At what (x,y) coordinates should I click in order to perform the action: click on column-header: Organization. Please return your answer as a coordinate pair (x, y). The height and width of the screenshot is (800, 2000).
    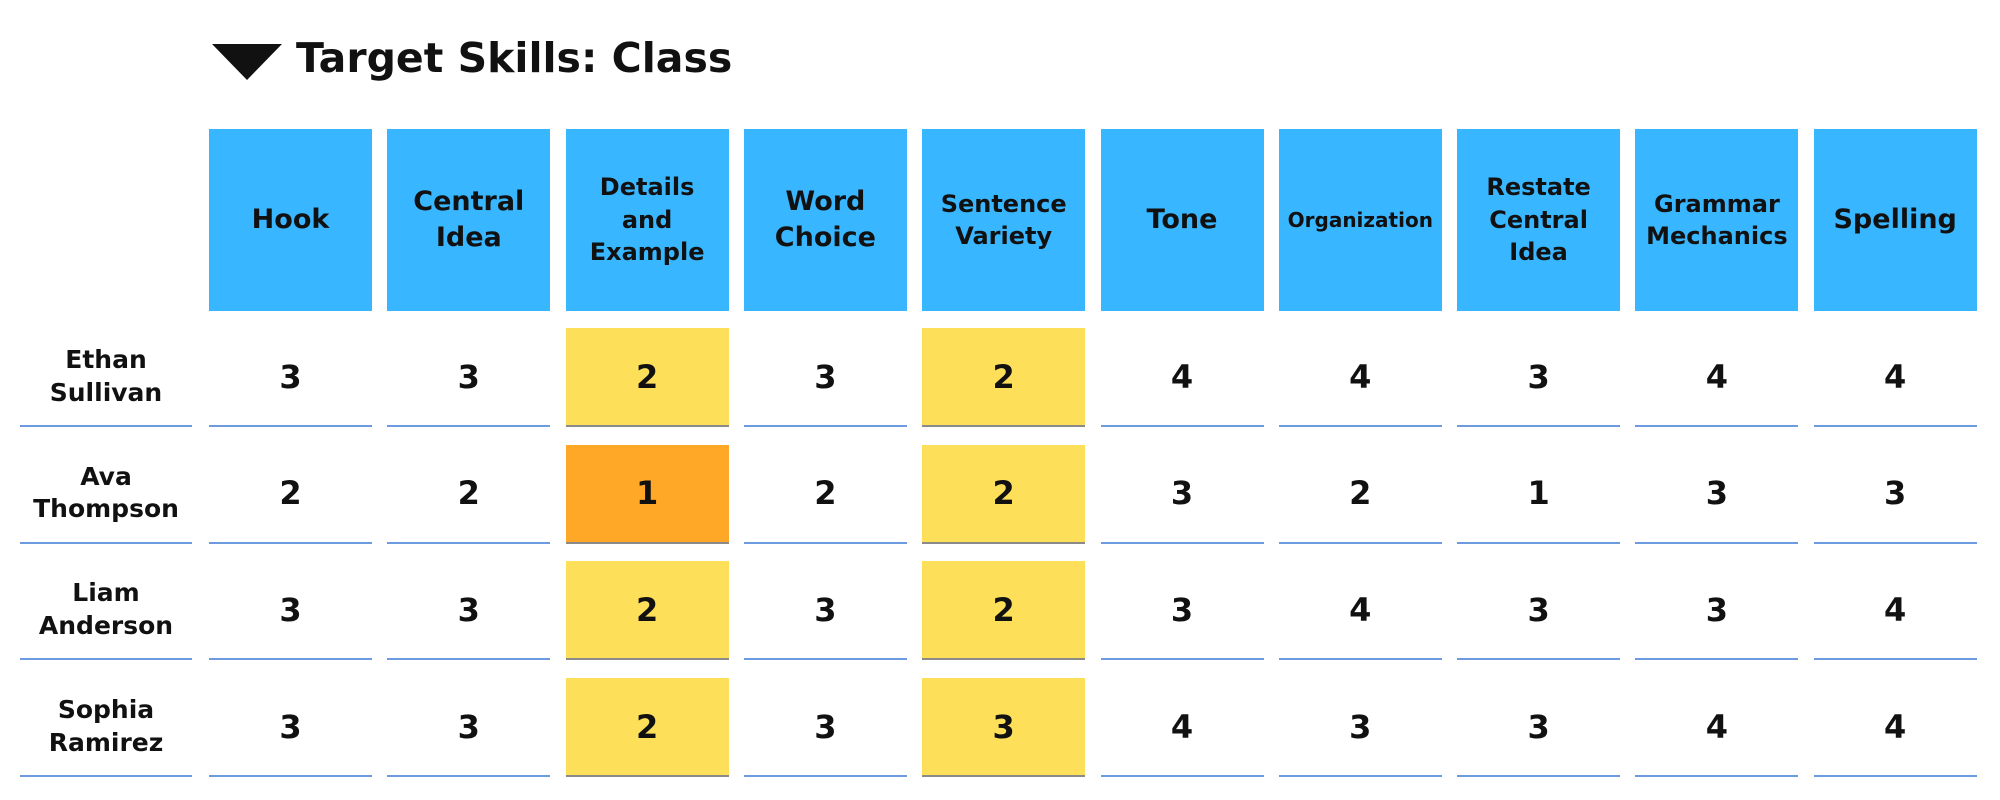
    Looking at the image, I should click on (1360, 220).